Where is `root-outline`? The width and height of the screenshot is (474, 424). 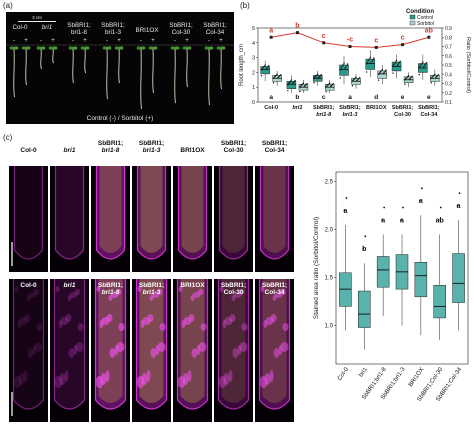
root-outline is located at coordinates (233, 344).